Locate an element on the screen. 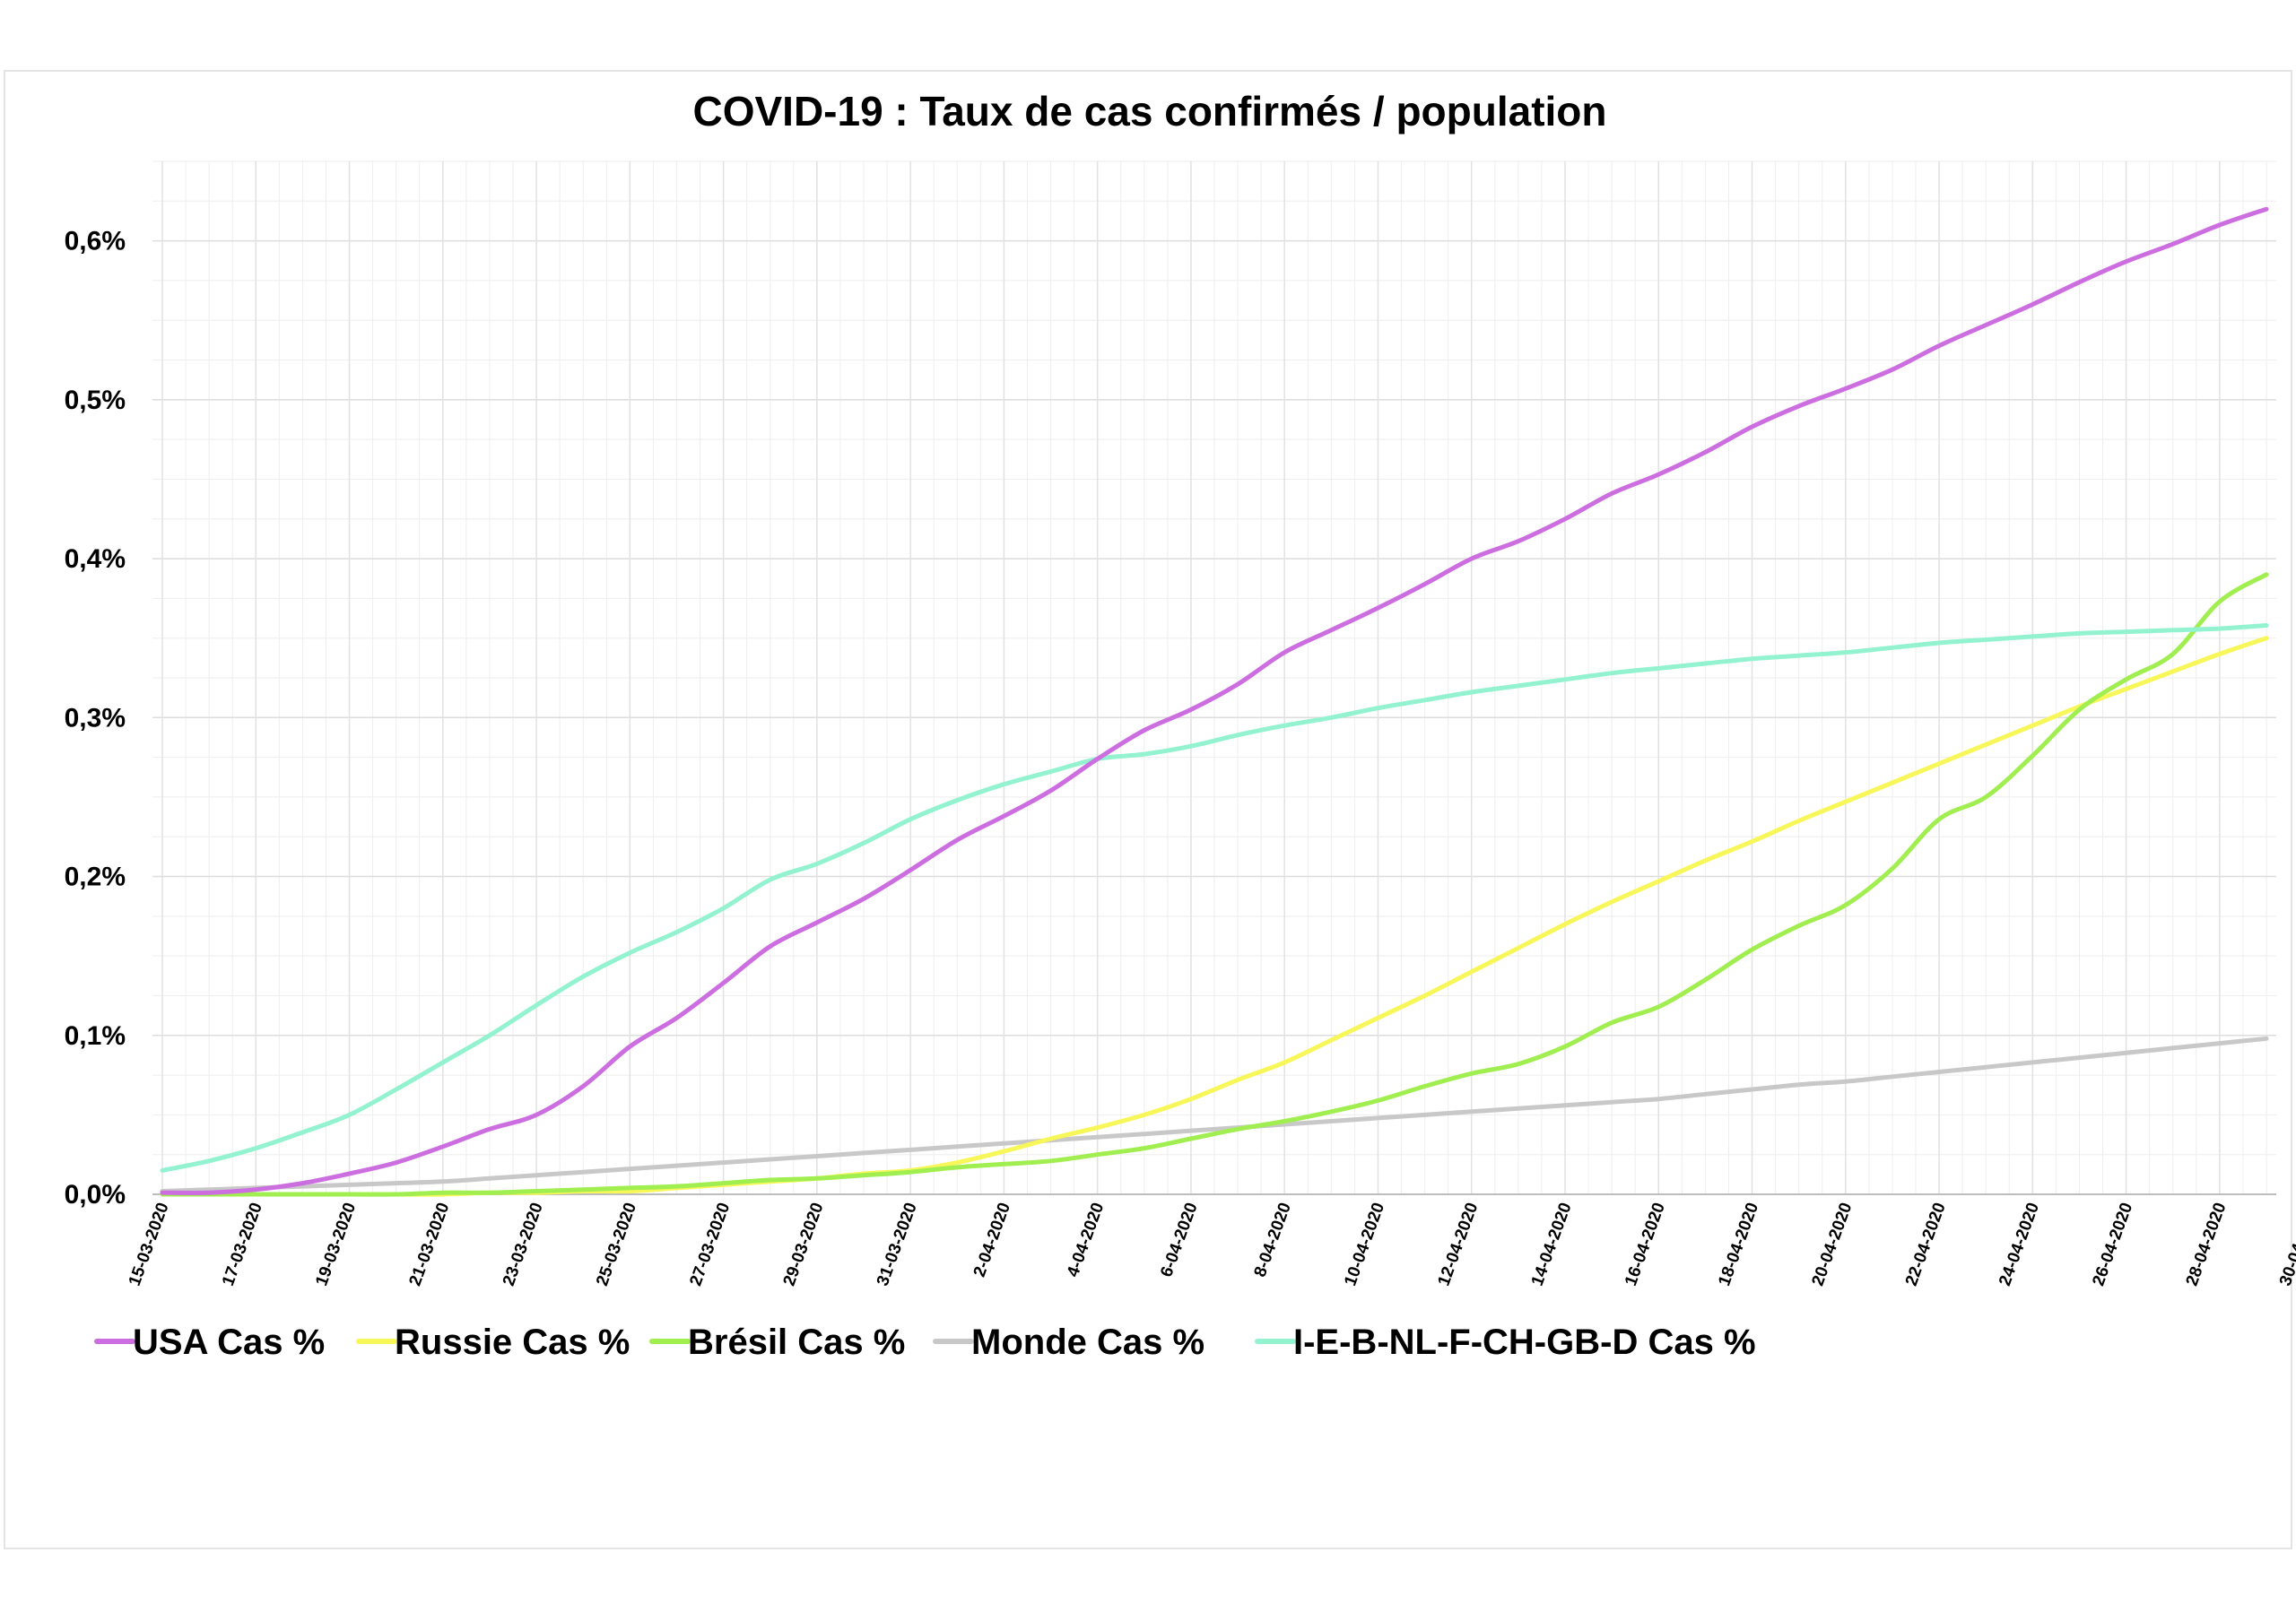 The height and width of the screenshot is (1622, 2296). y-tick-label: 0,6% is located at coordinates (95, 241).